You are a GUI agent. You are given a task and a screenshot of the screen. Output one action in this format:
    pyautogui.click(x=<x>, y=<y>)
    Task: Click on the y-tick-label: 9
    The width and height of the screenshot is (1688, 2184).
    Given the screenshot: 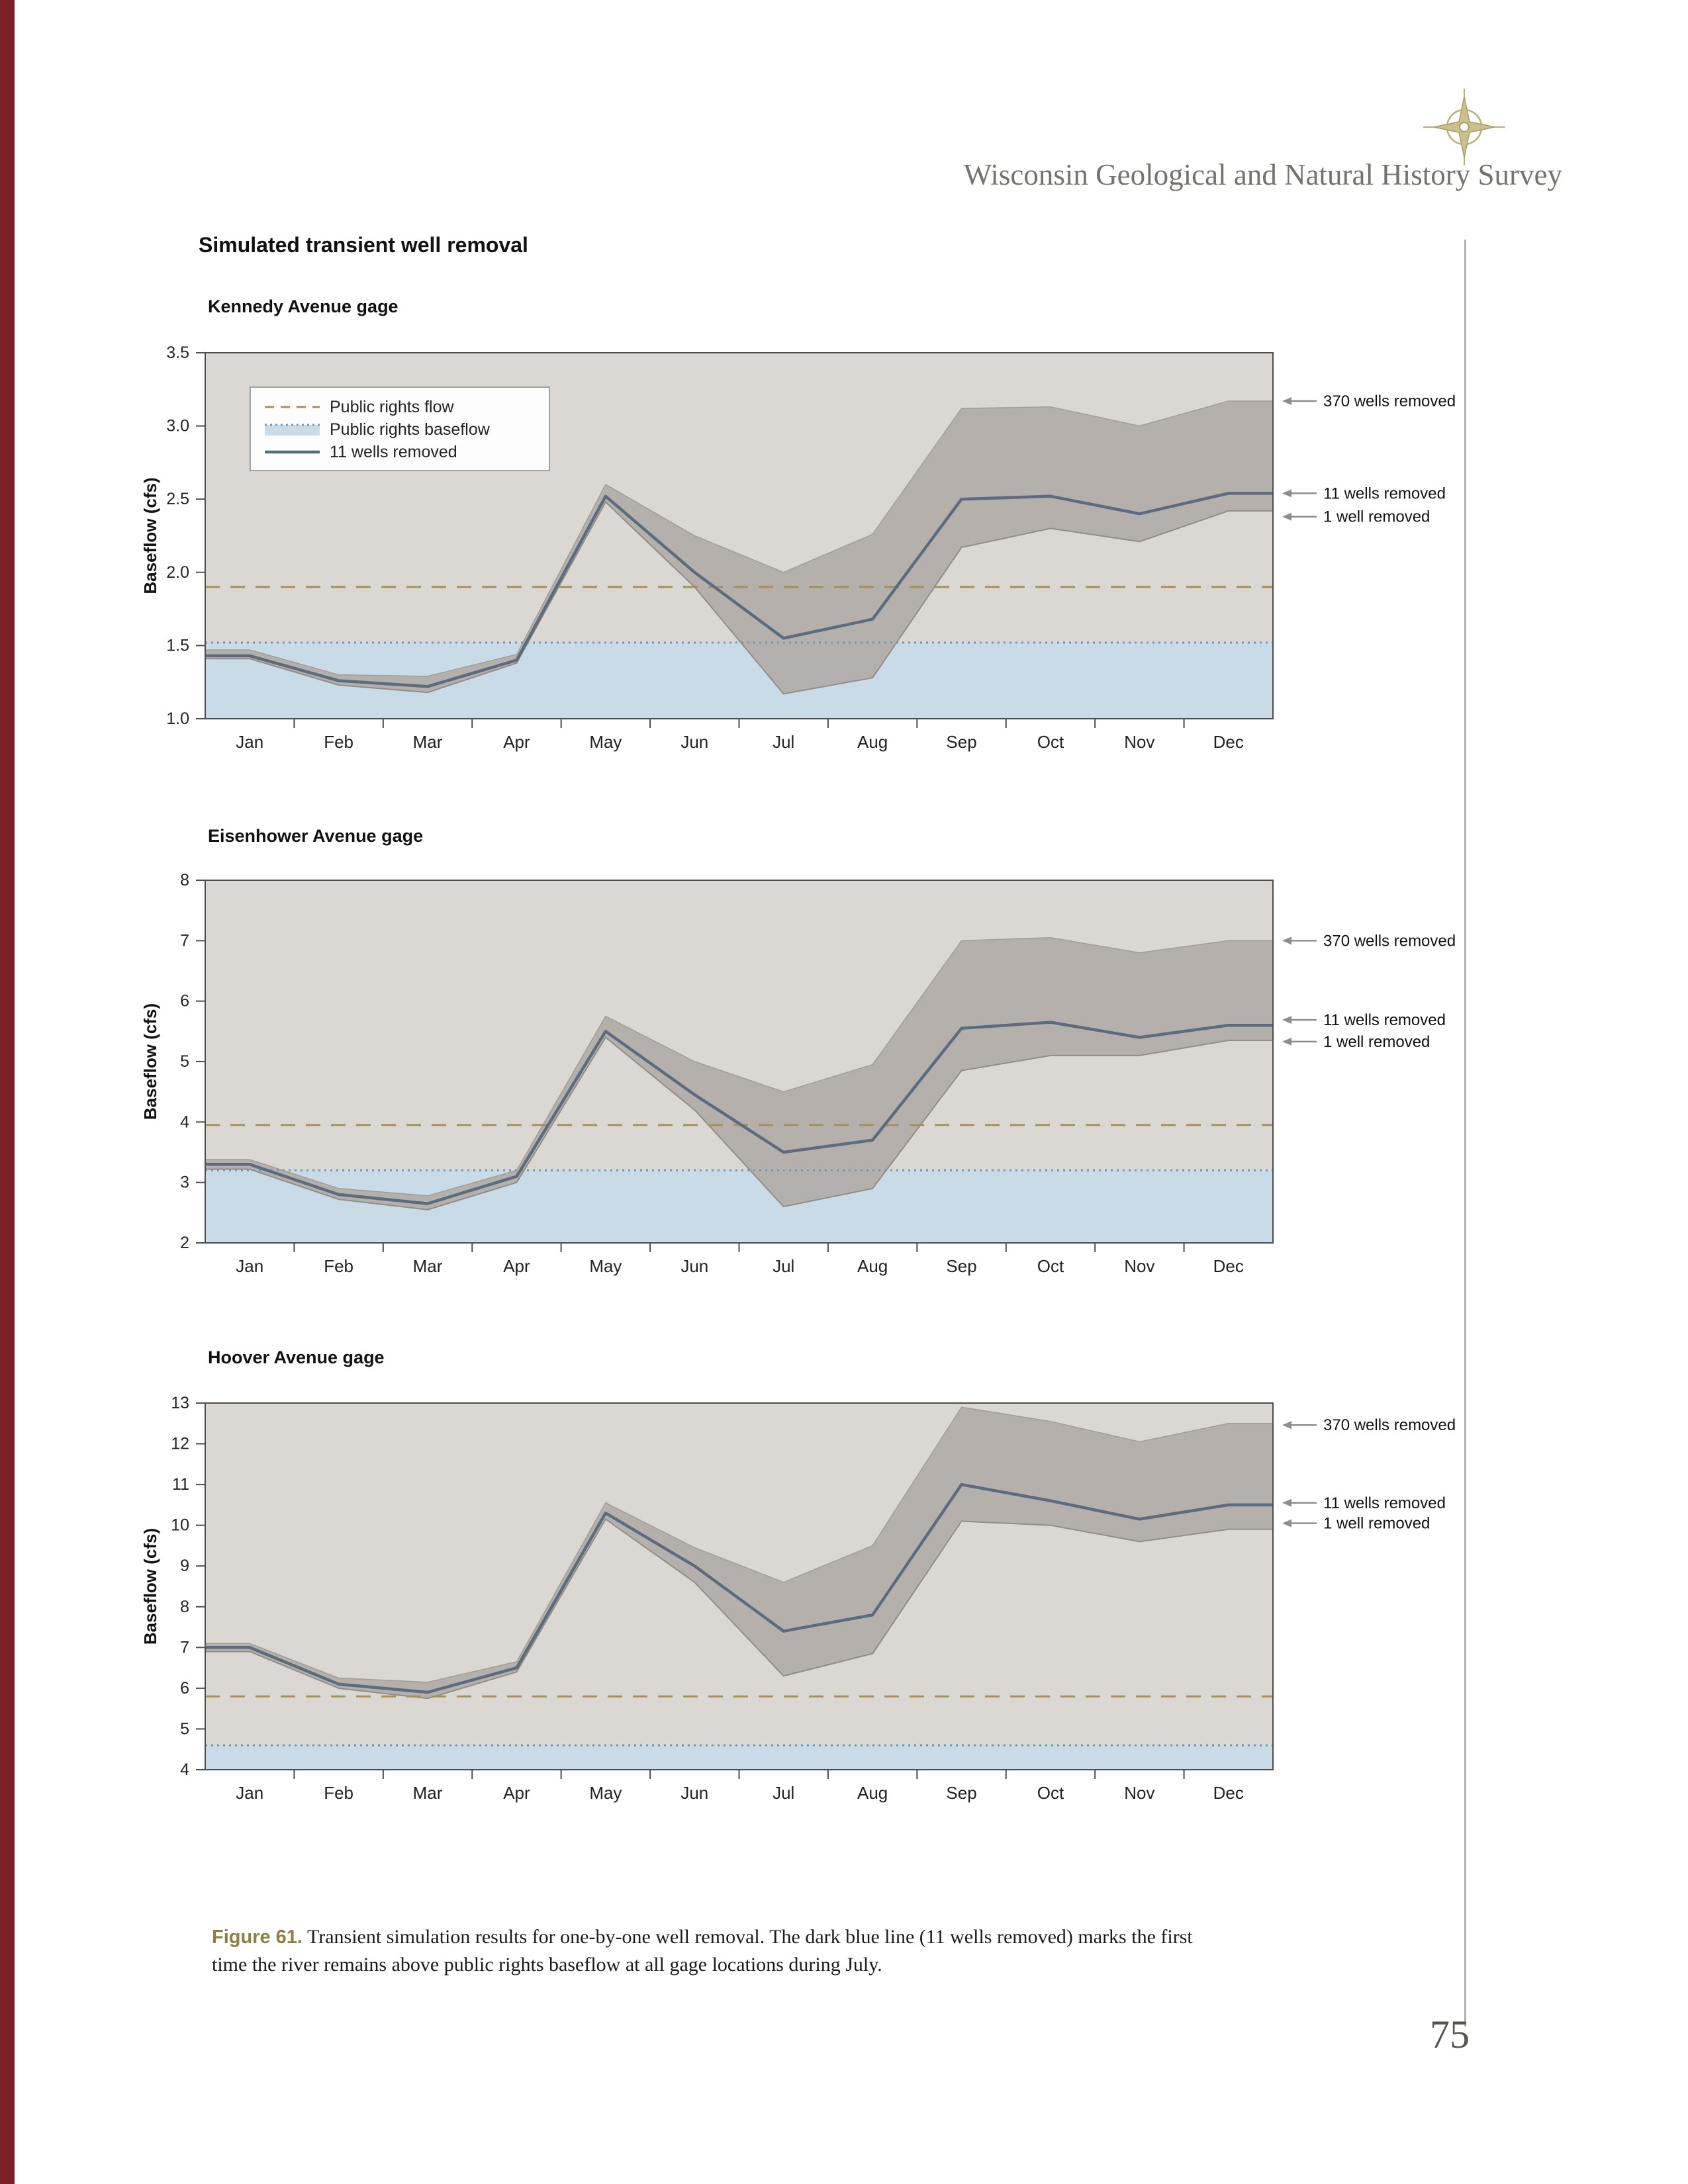 What is the action you would take?
    pyautogui.click(x=184, y=1566)
    